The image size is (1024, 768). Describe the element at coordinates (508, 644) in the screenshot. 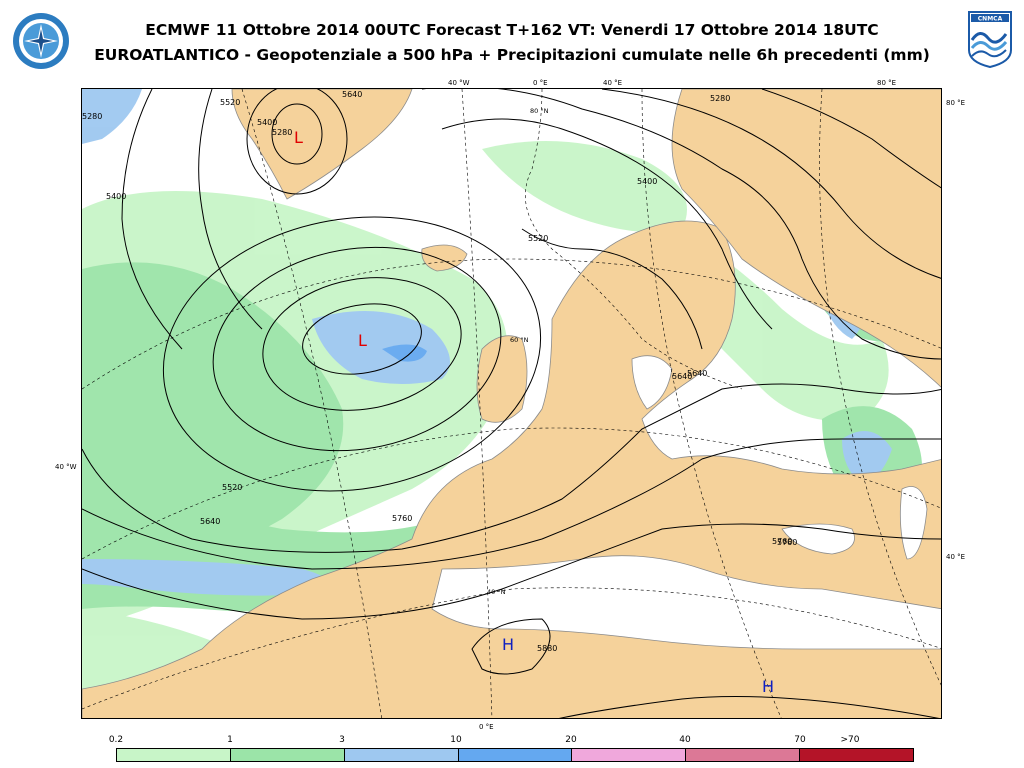

I see `high-pressure-nafrica: H` at that location.